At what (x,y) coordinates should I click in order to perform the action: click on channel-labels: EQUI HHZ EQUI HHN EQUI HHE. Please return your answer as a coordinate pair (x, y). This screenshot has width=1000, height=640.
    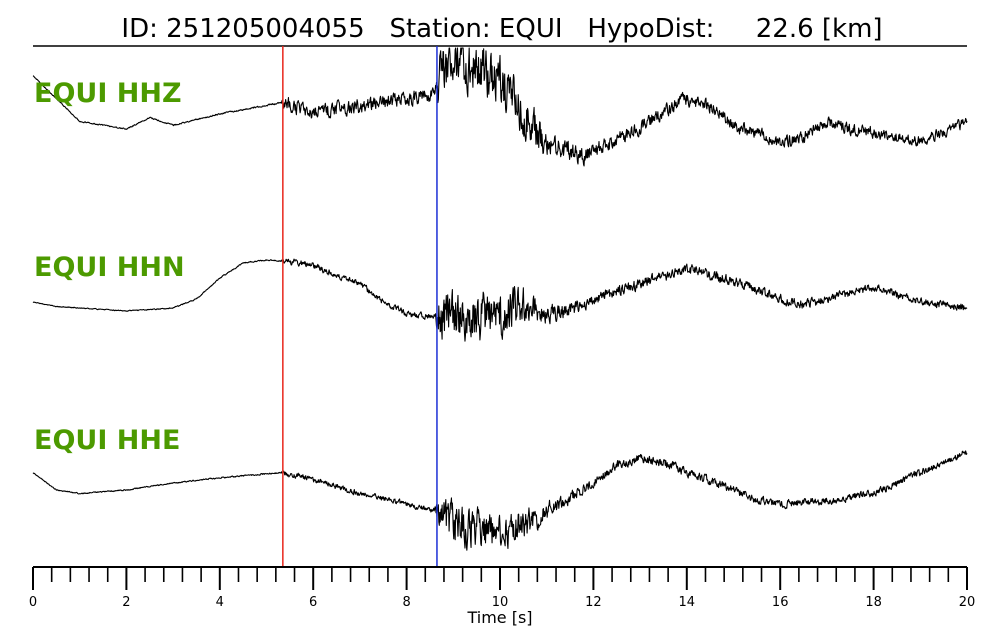
    Looking at the image, I should click on (109, 267).